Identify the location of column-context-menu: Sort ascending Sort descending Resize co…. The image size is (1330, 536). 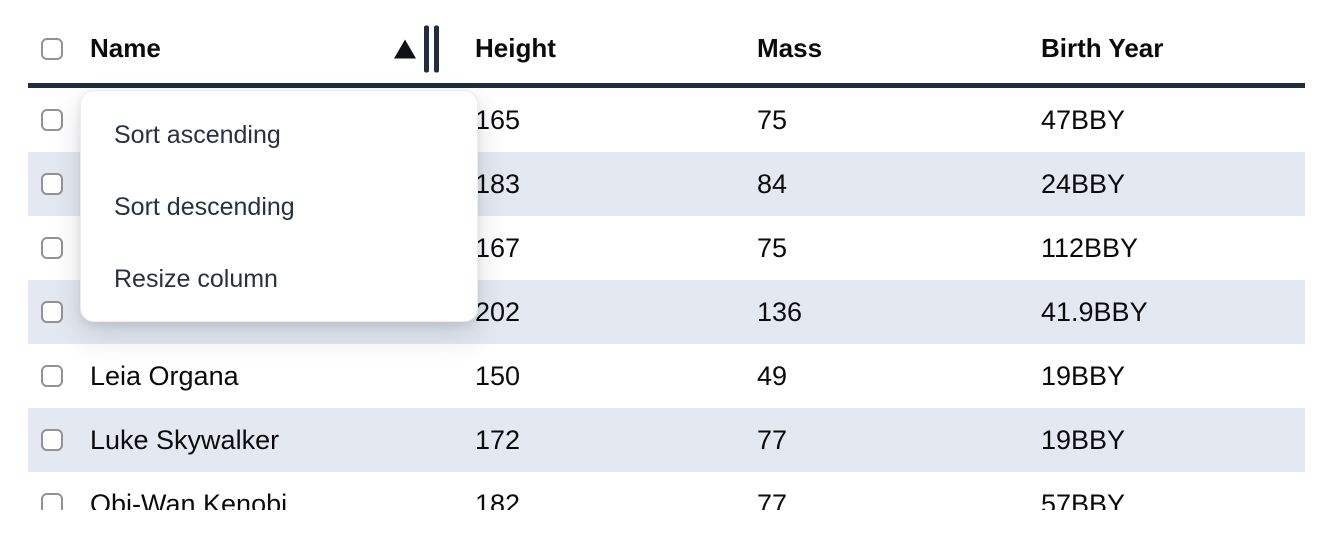
(279, 206).